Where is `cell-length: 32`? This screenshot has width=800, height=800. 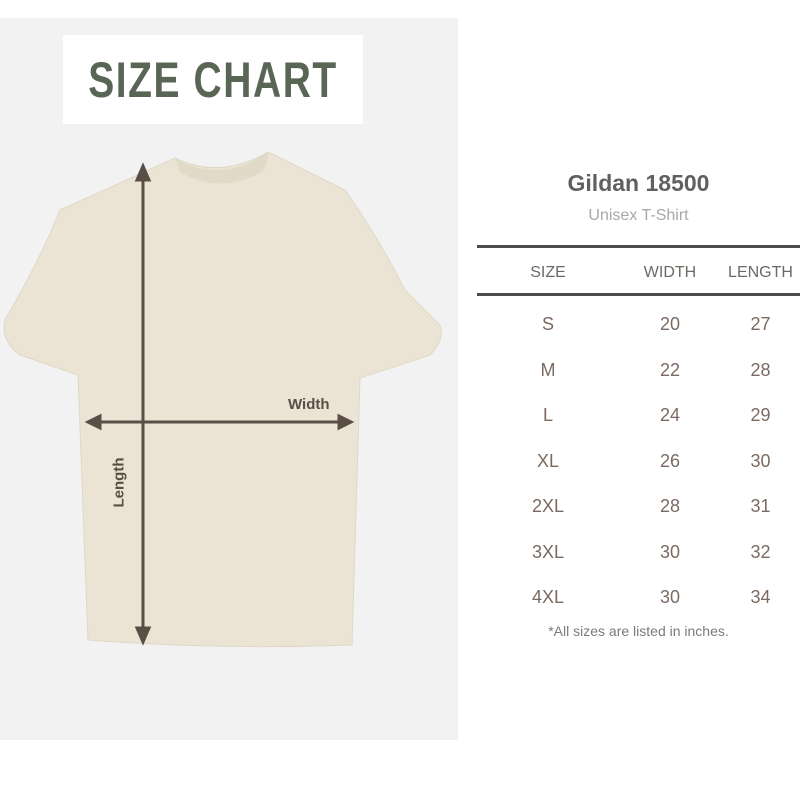 cell-length: 32 is located at coordinates (760, 551).